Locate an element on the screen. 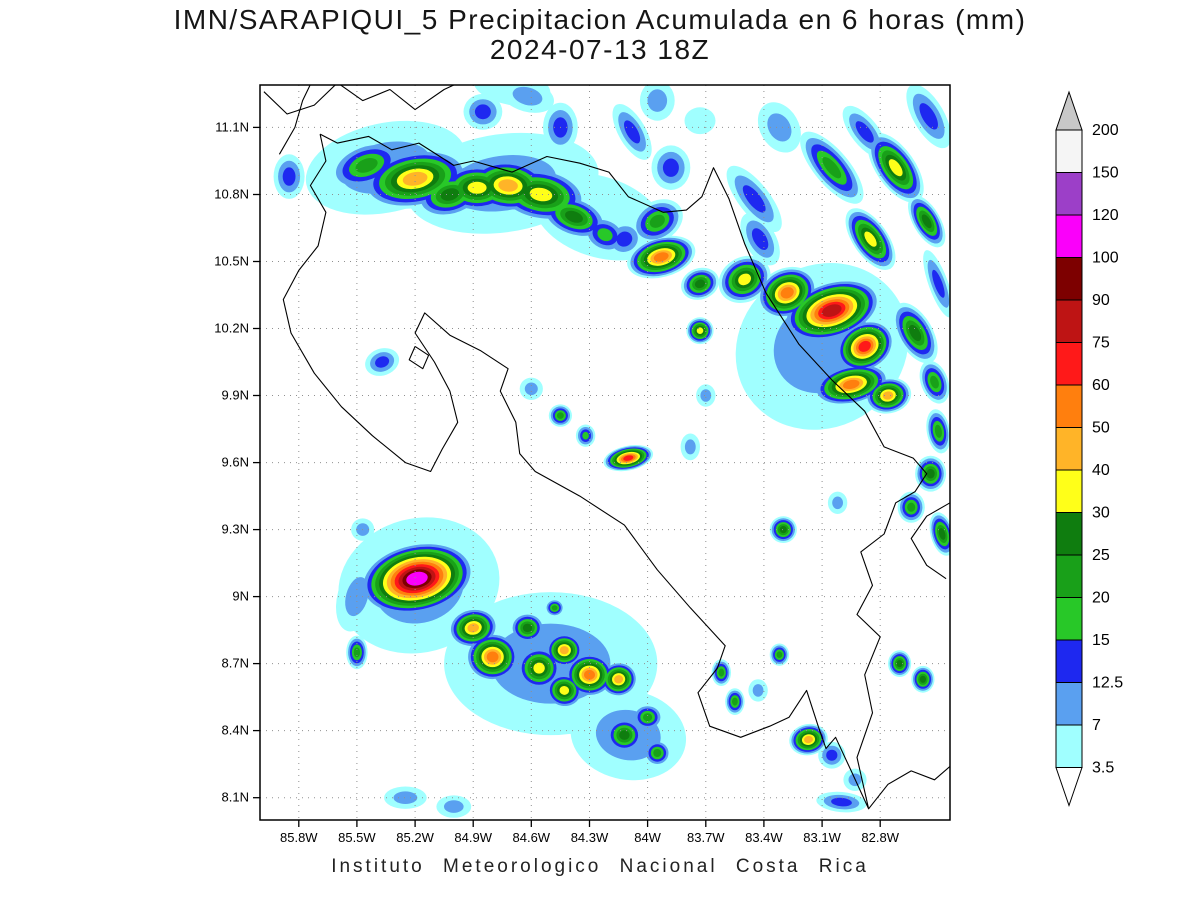 This screenshot has height=900, width=1200. lon-tick-label: 84W is located at coordinates (647, 837).